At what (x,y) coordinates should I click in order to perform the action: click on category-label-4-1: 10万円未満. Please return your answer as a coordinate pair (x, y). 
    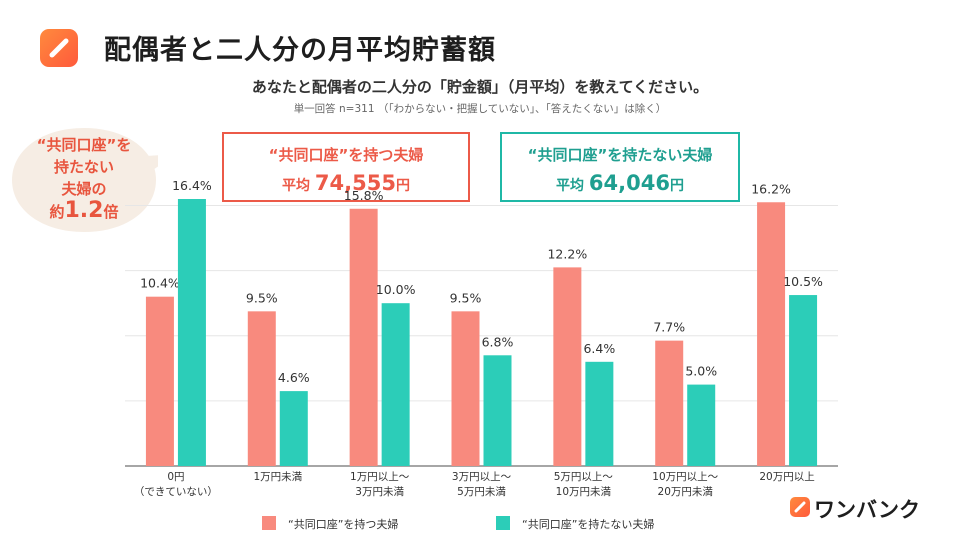
    Looking at the image, I should click on (584, 492).